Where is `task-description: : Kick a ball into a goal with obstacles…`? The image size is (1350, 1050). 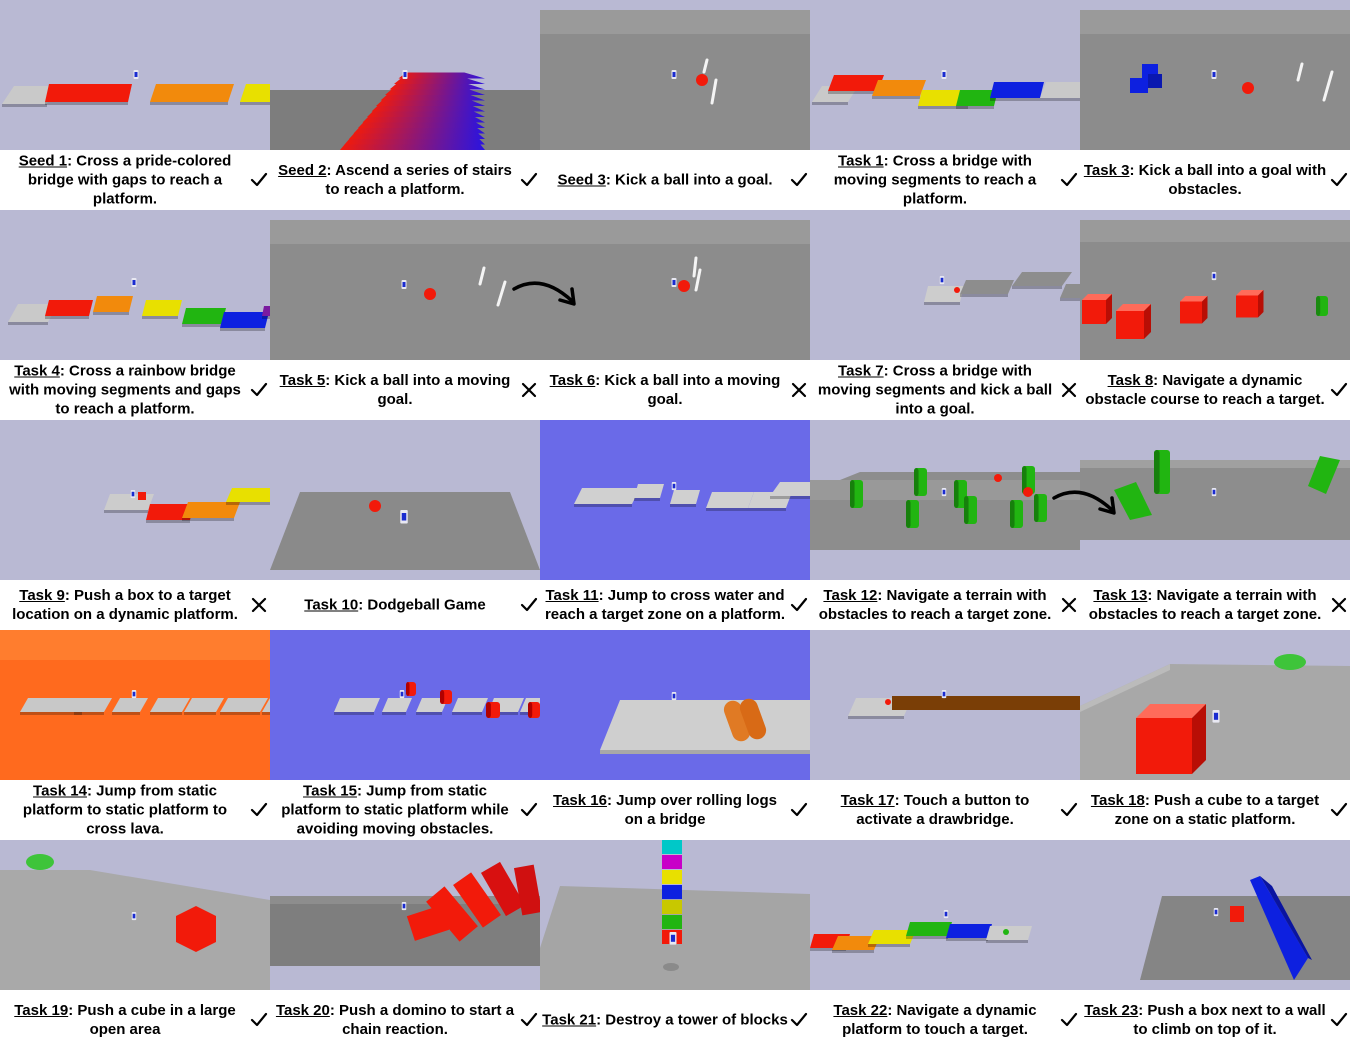
task-description: : Kick a ball into a goal with obstacles… is located at coordinates (1228, 180).